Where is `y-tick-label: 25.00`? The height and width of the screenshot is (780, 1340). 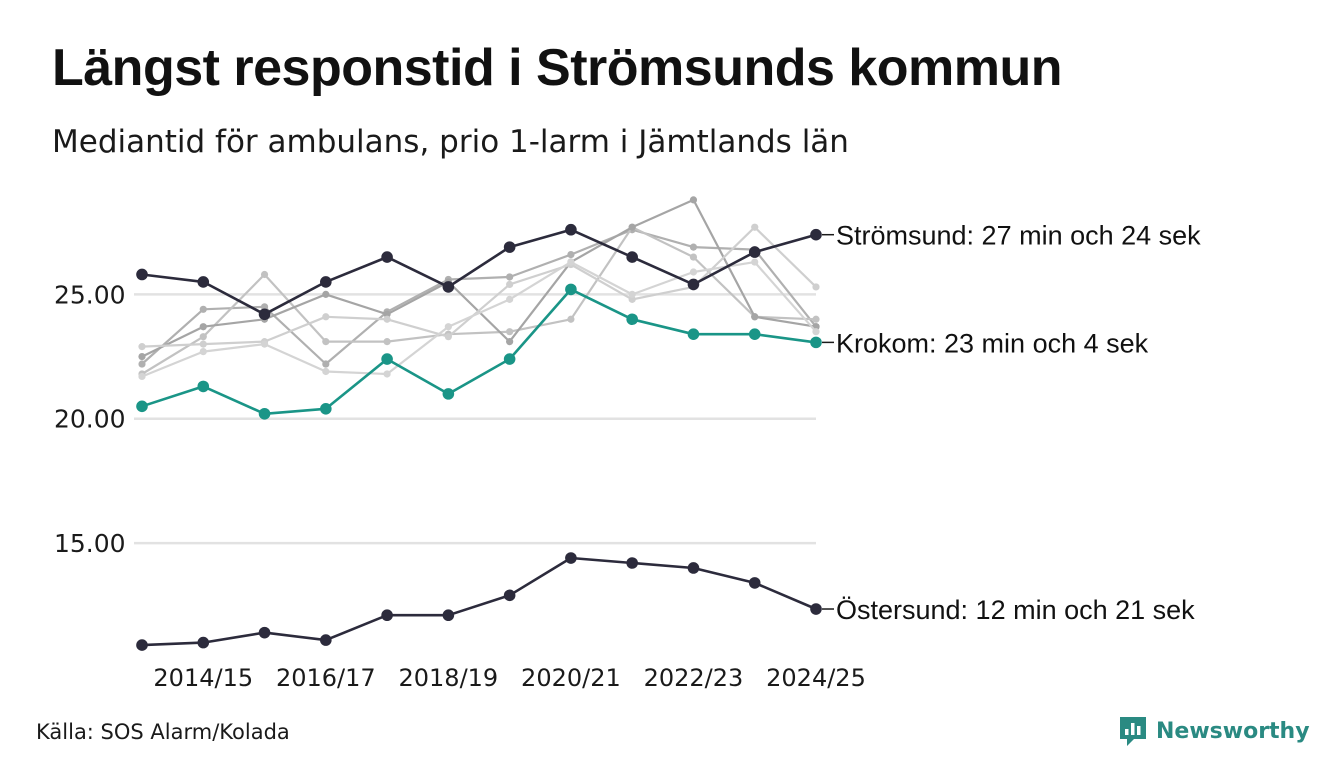
y-tick-label: 25.00 is located at coordinates (90, 294).